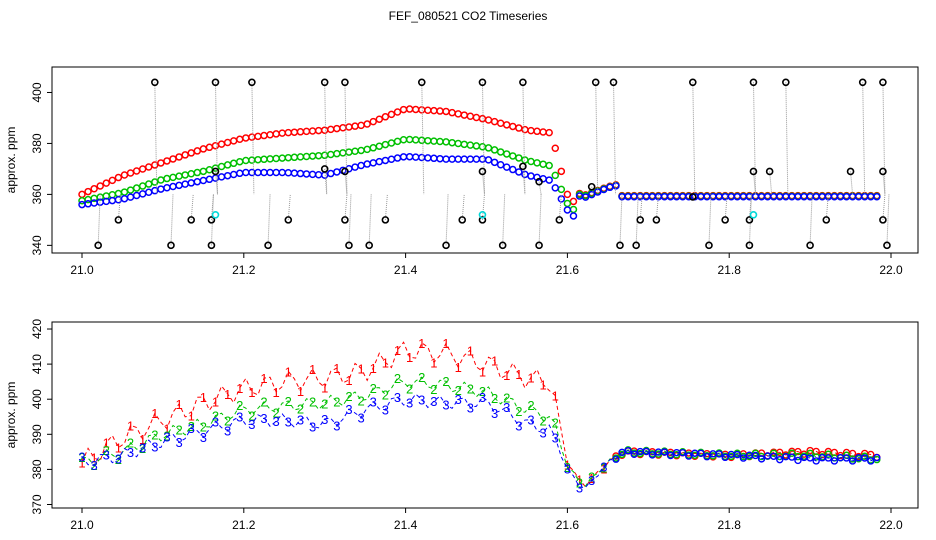  I want to click on y-tick-label: 340, so click(37, 245).